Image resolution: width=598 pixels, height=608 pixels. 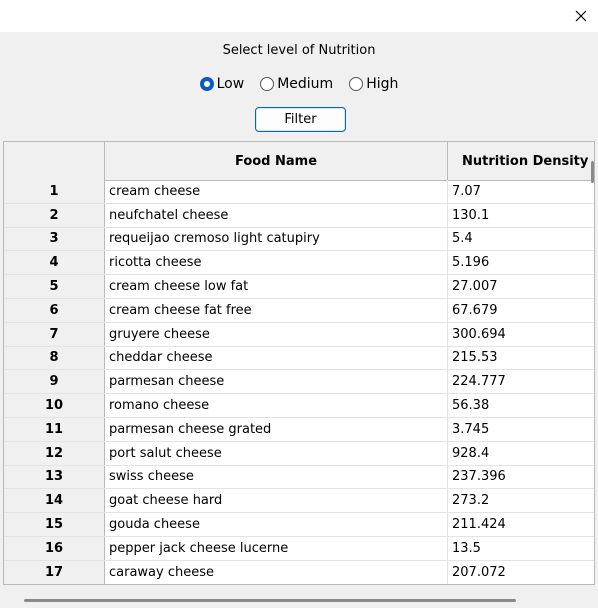 What do you see at coordinates (54, 429) in the screenshot?
I see `row-index: 11` at bounding box center [54, 429].